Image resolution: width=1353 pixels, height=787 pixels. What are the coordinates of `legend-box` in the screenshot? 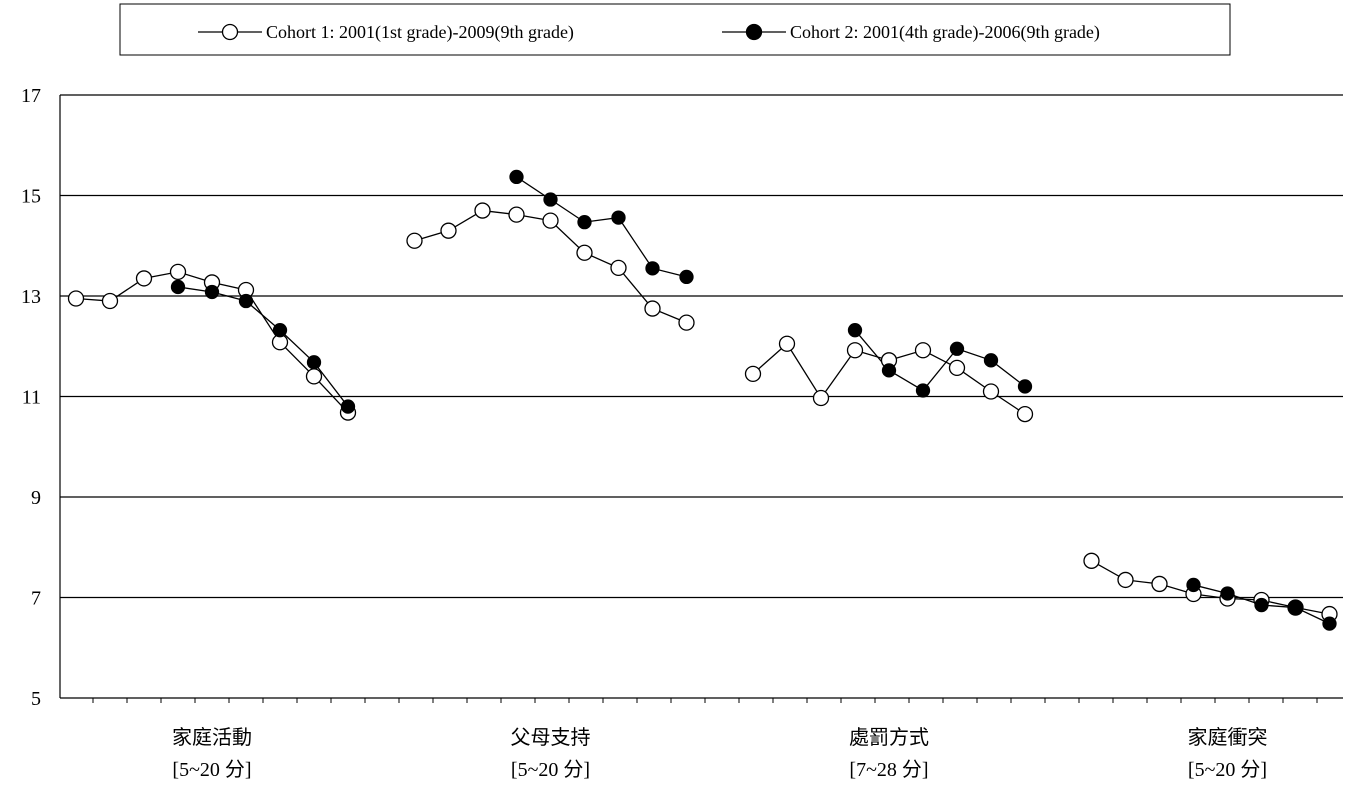 It's located at (675, 29).